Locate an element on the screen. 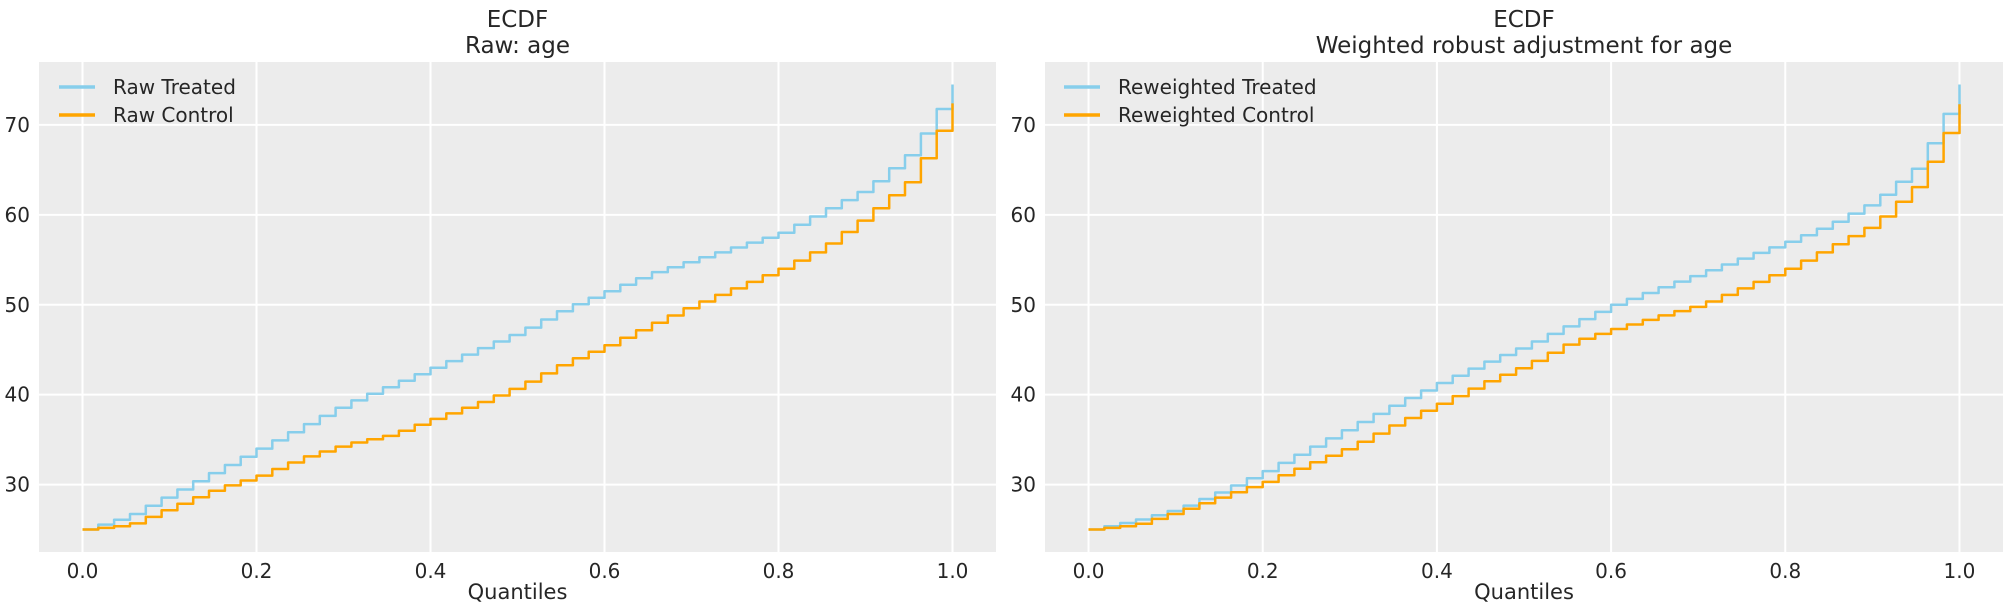  legend-weighted: Reweighted Treated Reweighted Control is located at coordinates (1189, 101).